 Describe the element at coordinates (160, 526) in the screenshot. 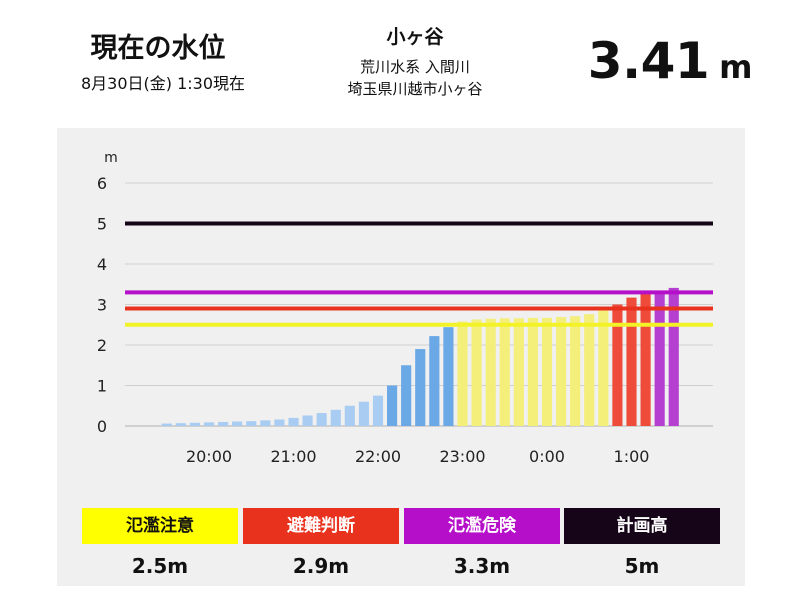

I see `legend-flood-caution-badge: 氾濫注意` at that location.